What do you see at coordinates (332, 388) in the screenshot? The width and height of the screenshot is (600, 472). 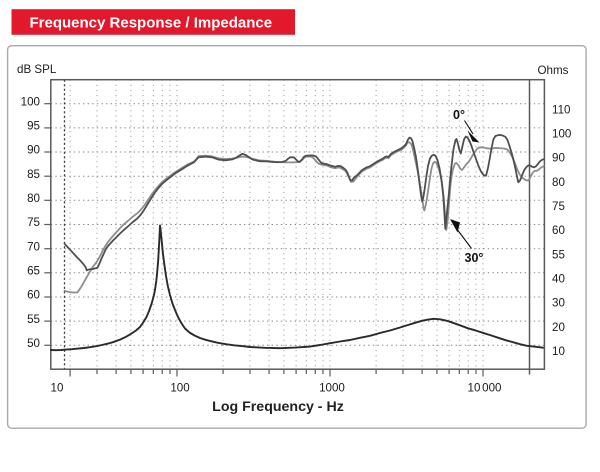 I see `svg-text: 1000` at bounding box center [332, 388].